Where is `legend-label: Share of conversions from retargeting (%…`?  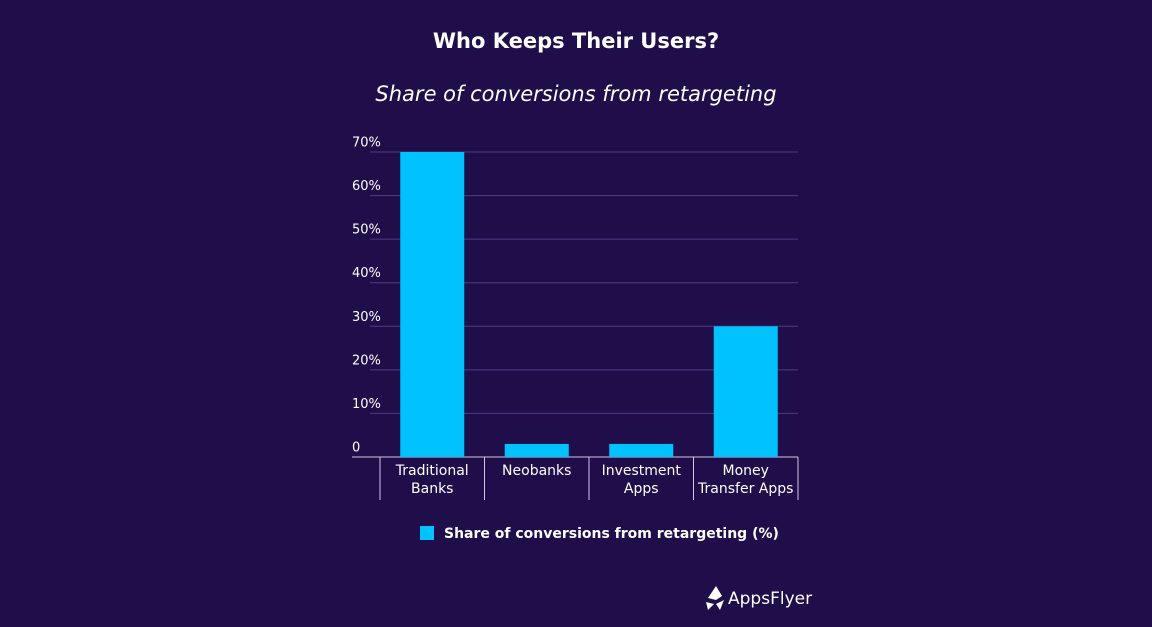
legend-label: Share of conversions from retargeting (%… is located at coordinates (611, 534).